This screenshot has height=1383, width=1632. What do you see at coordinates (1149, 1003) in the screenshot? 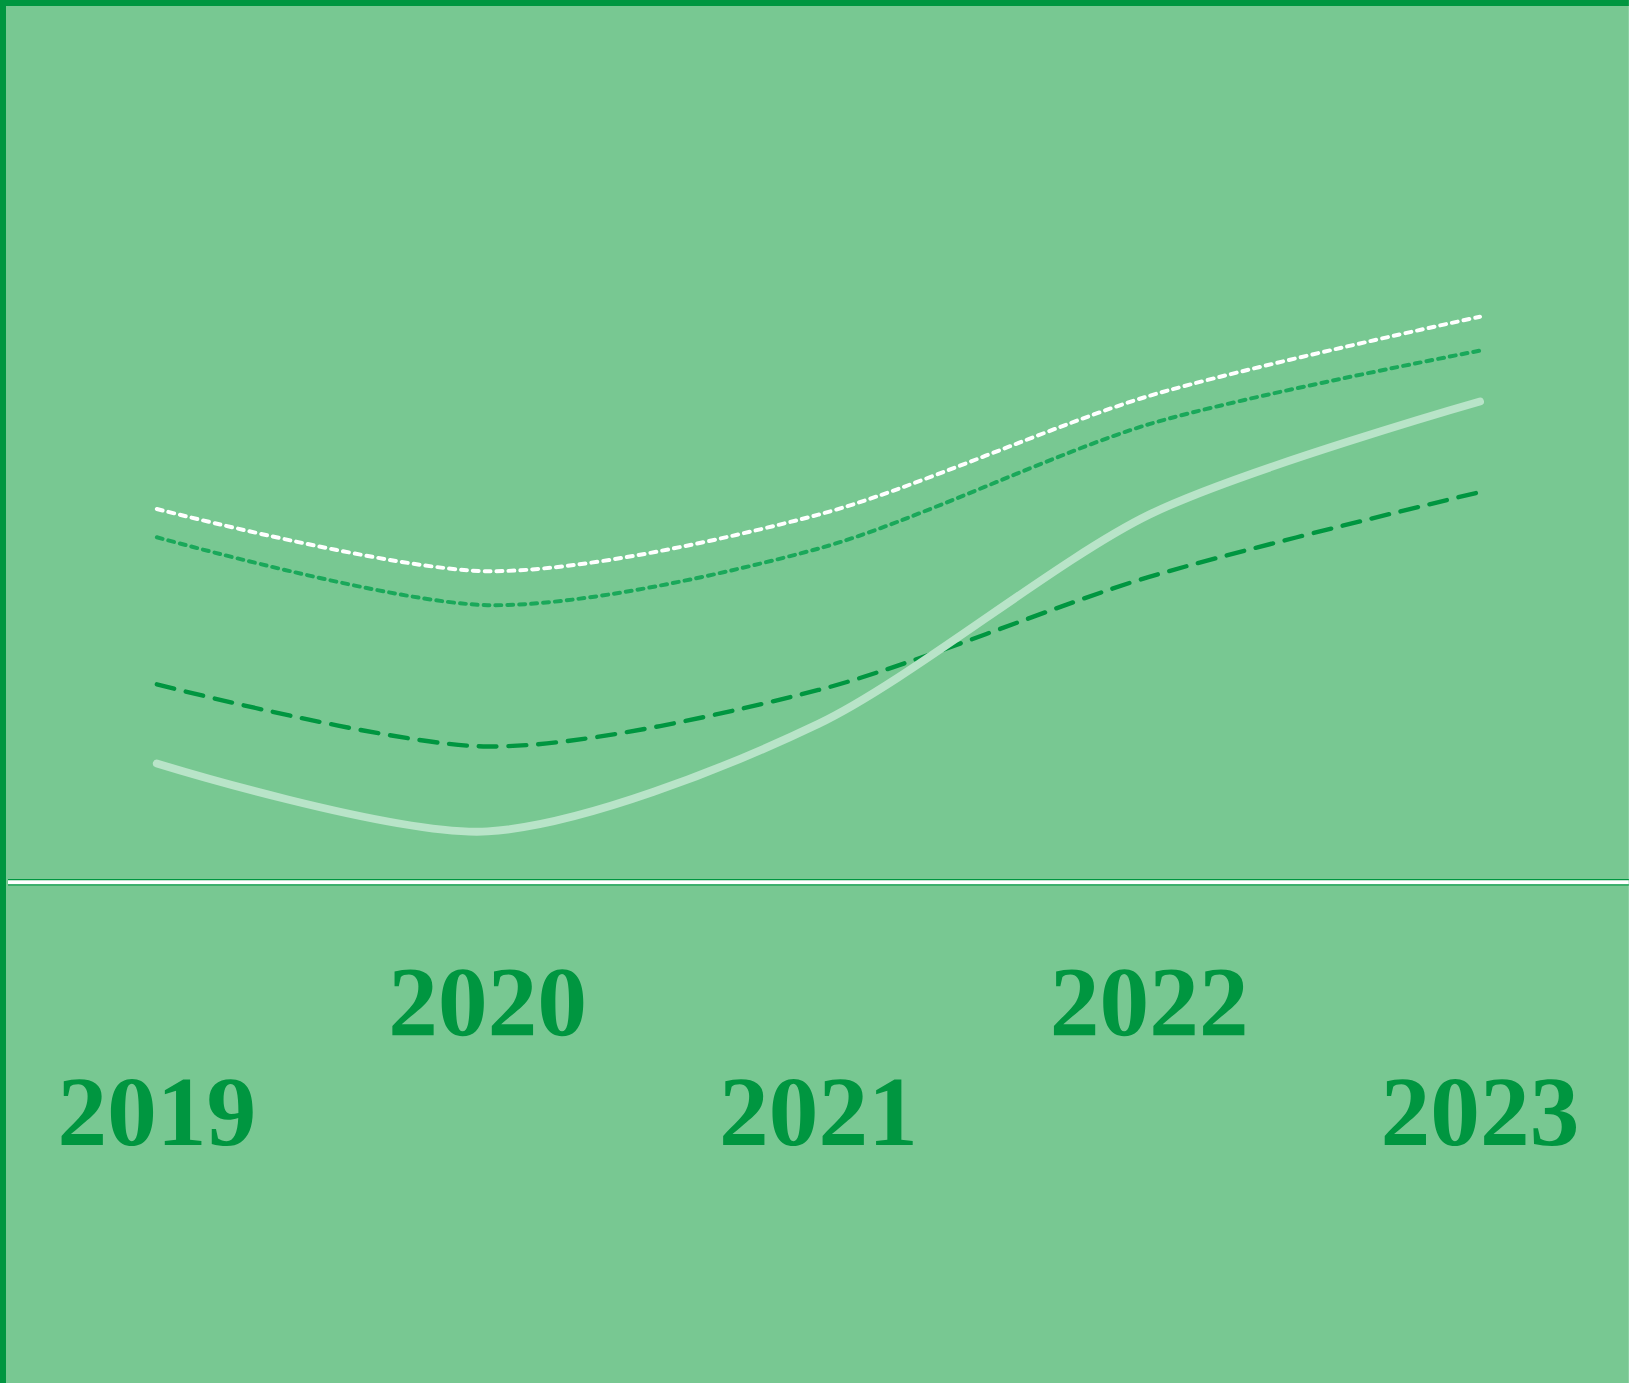
I see `x-tick-label: 2022` at bounding box center [1149, 1003].